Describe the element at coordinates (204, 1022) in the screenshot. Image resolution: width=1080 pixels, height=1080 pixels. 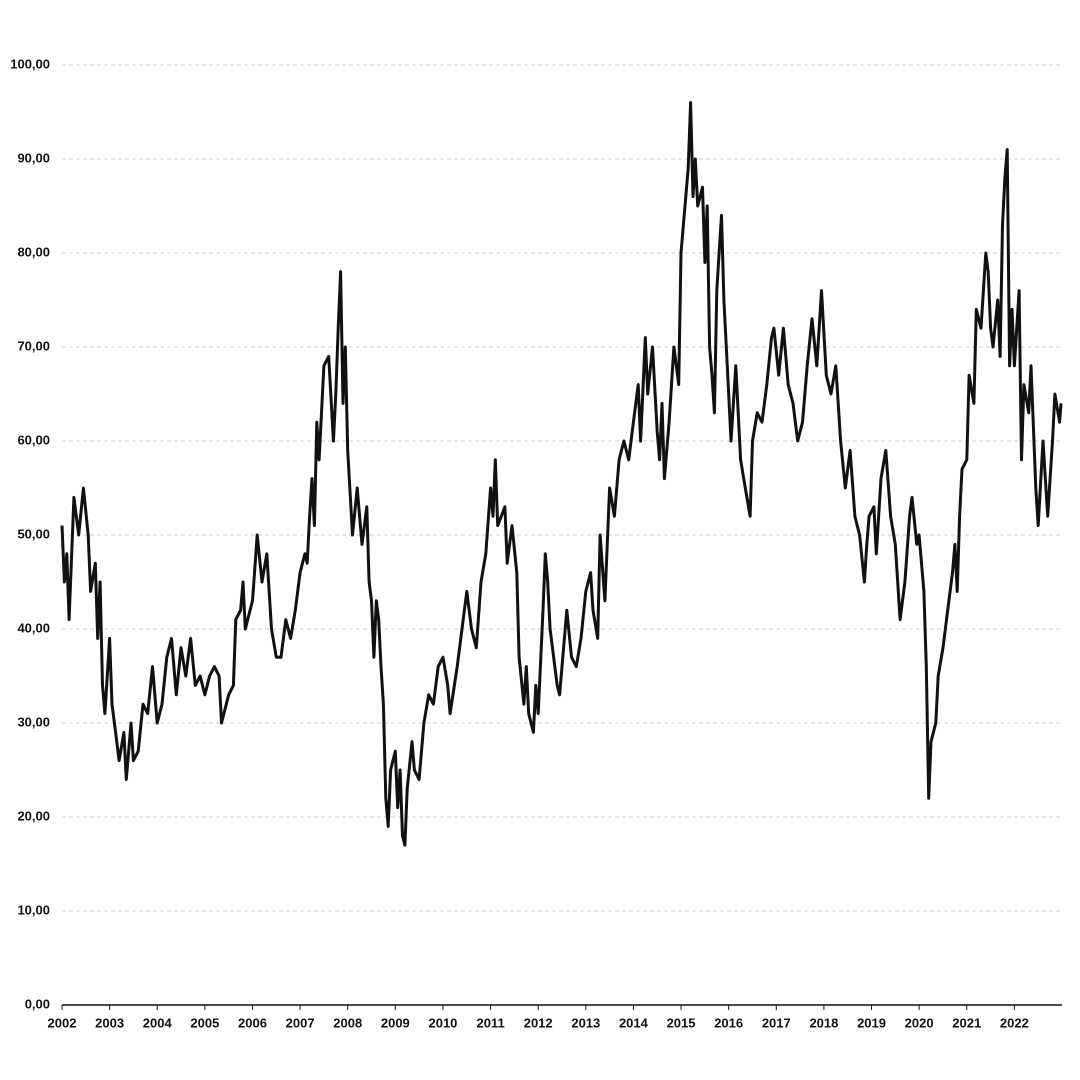
I see `x-tick-label: 2005` at that location.